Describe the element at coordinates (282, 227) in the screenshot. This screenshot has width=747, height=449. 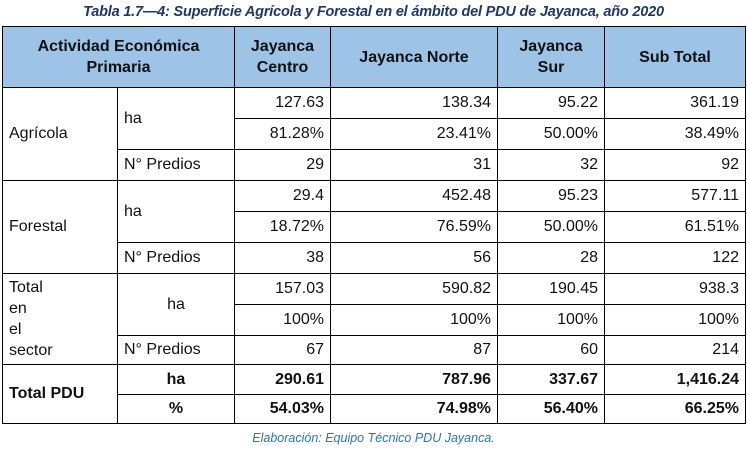
I see `table-cell: 18.72%` at that location.